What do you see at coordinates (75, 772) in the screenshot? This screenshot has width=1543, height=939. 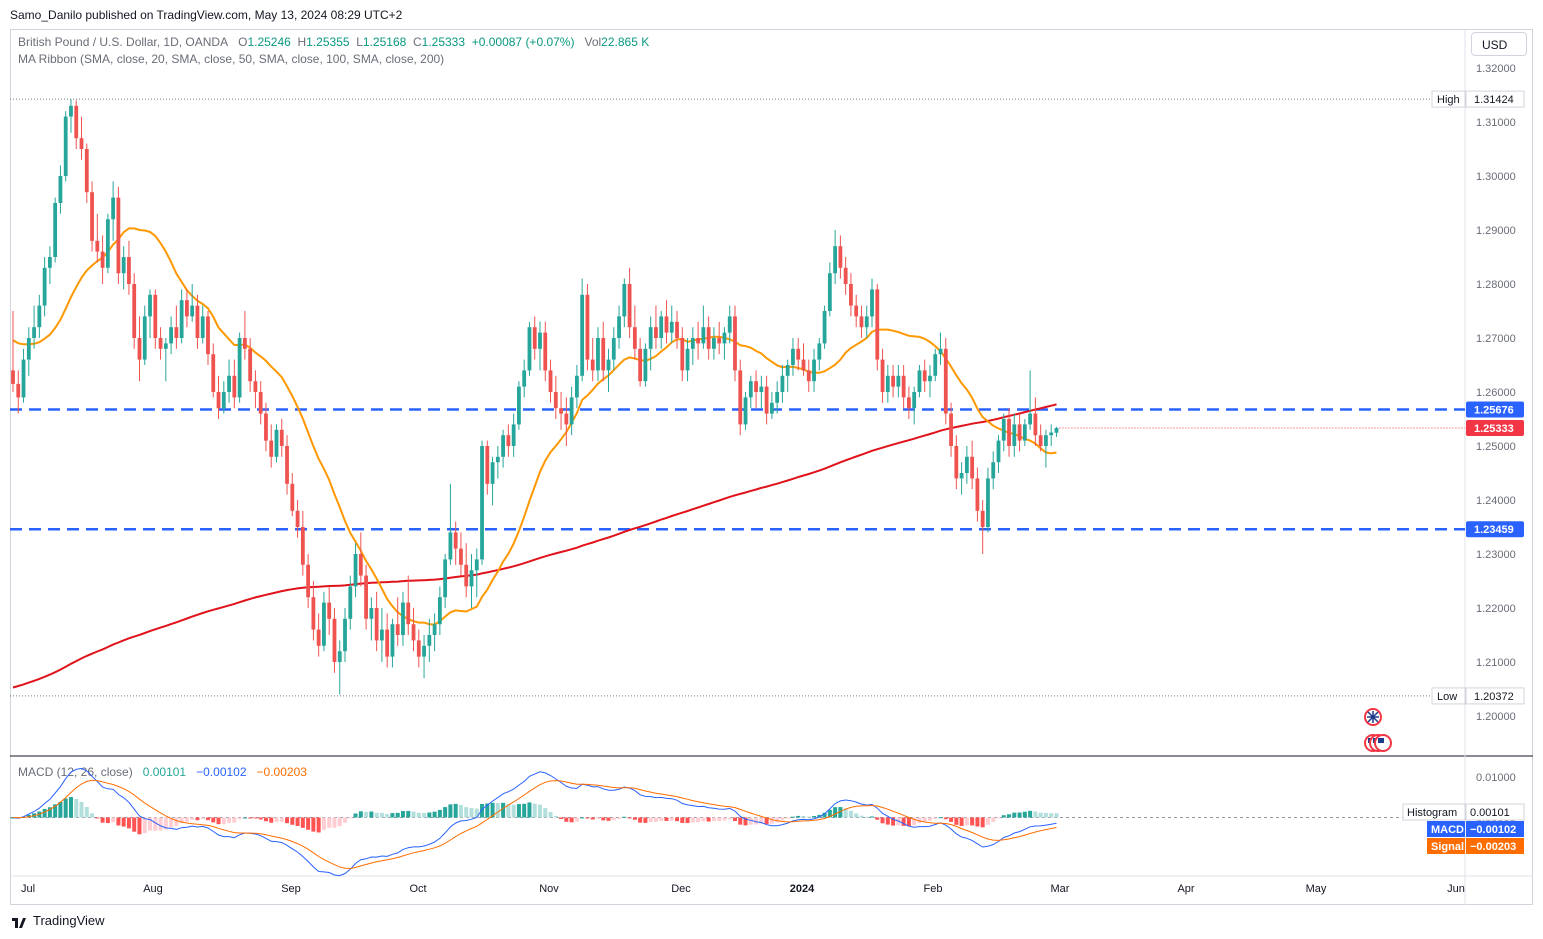 I see `macd-label: MACD (12, 26, close)` at bounding box center [75, 772].